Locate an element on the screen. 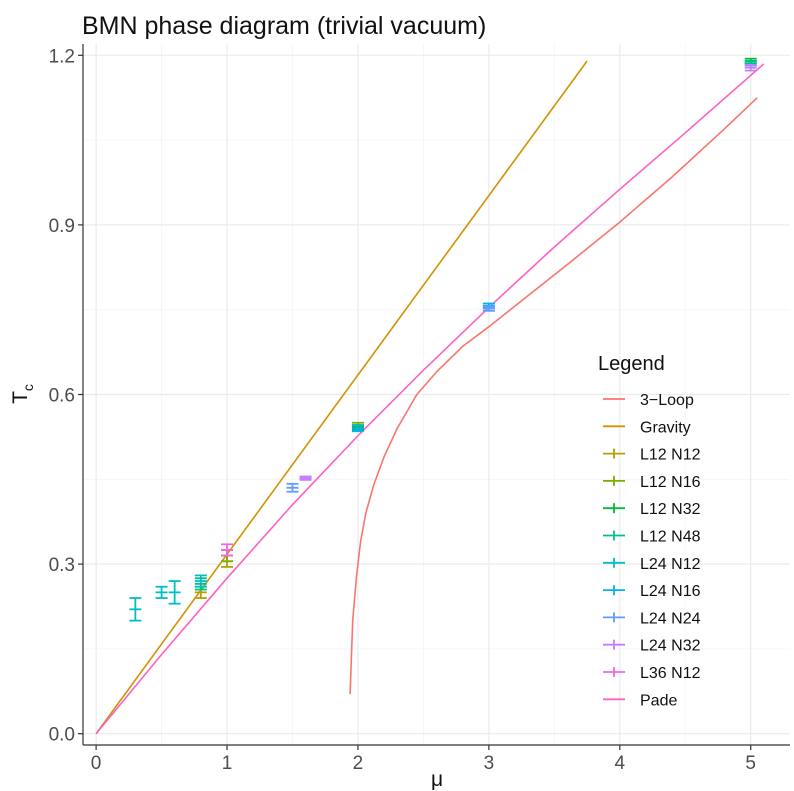 This screenshot has height=791, width=794. legend-label: L36 N12 is located at coordinates (670, 673).